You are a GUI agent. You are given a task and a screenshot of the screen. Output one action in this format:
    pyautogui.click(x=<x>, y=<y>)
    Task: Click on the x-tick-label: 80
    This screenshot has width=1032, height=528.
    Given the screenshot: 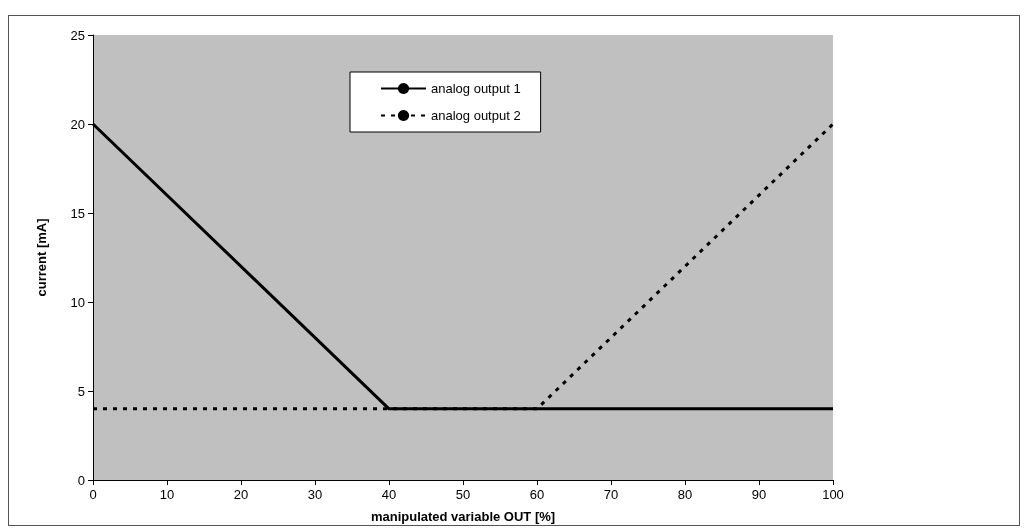 What is the action you would take?
    pyautogui.click(x=685, y=494)
    